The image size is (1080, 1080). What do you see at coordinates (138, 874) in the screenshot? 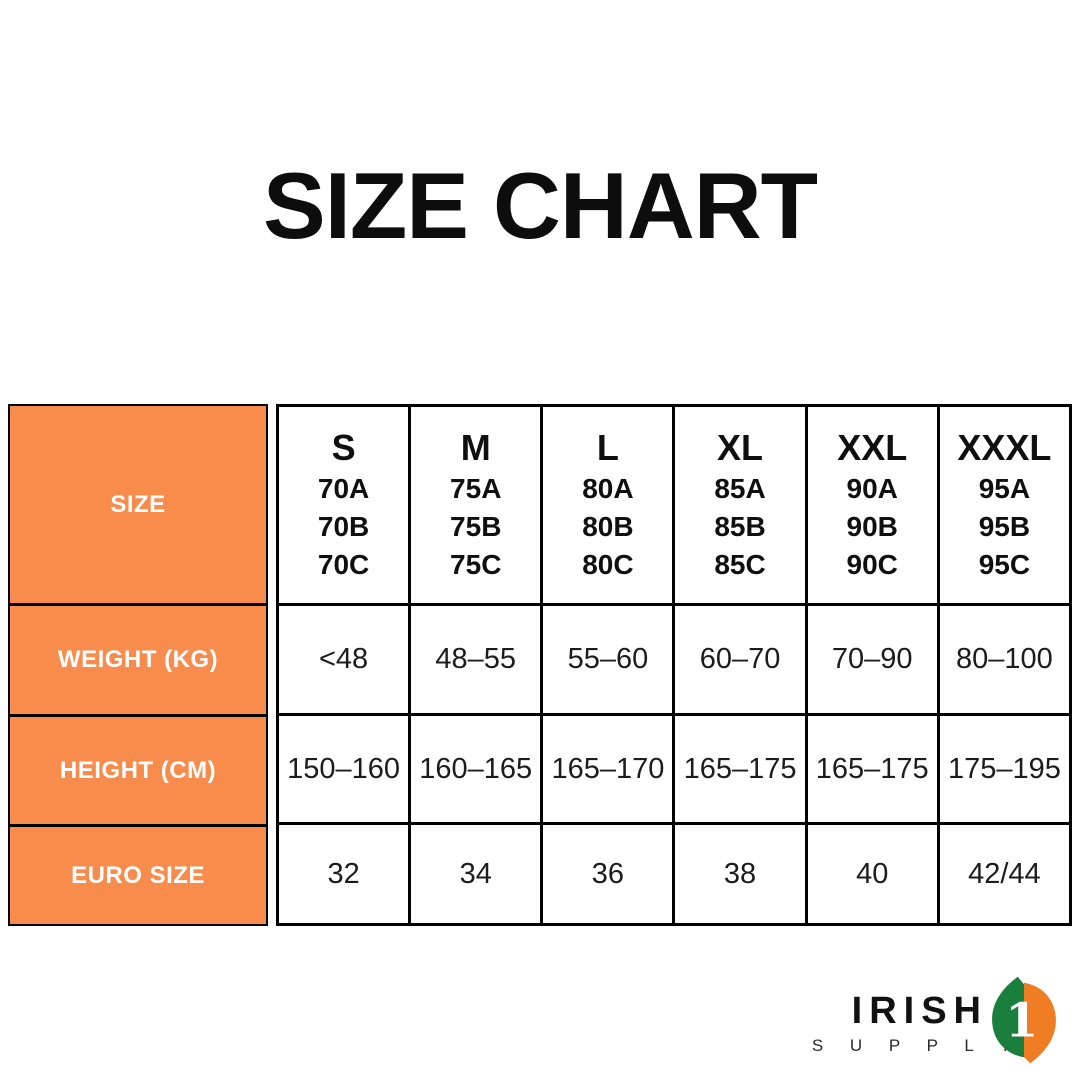
I see `row-header-euro-size: EURO SIZE` at bounding box center [138, 874].